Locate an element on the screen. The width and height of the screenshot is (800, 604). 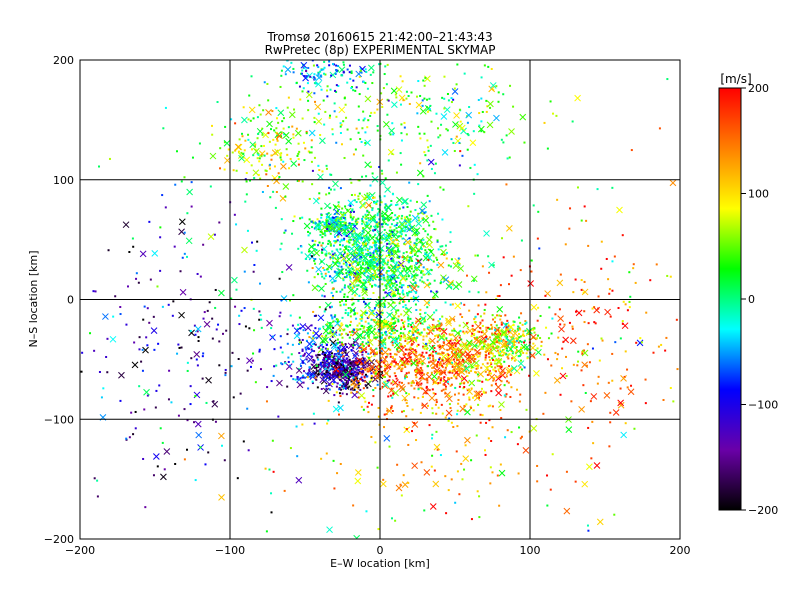
y-tick-label: −100 is located at coordinates (59, 419).